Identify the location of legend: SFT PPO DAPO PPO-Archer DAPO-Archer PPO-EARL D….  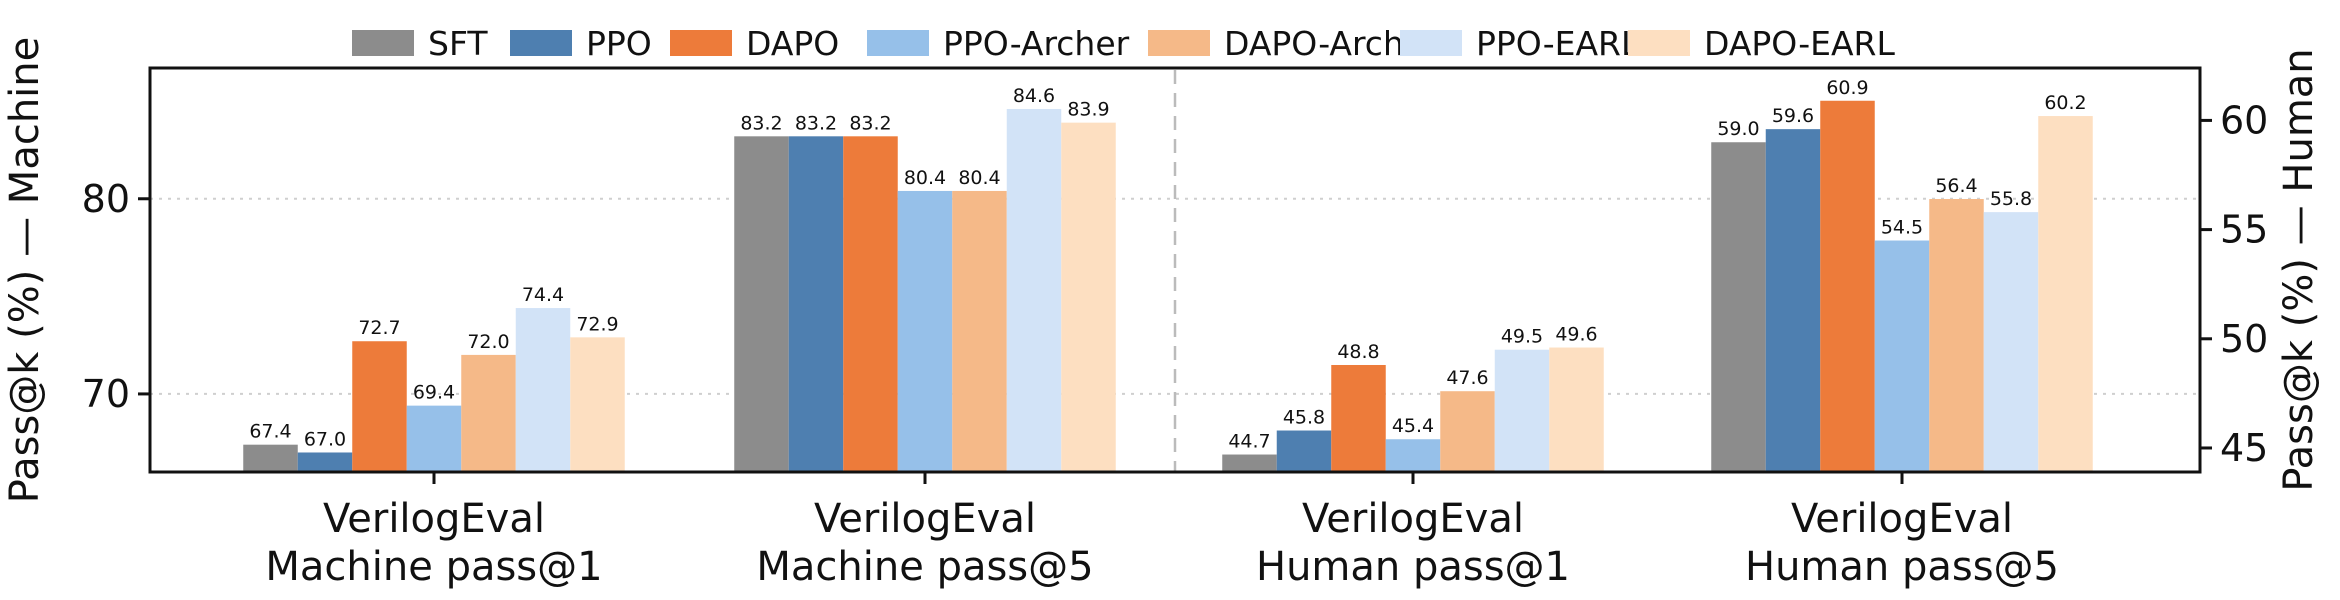
(1123, 43).